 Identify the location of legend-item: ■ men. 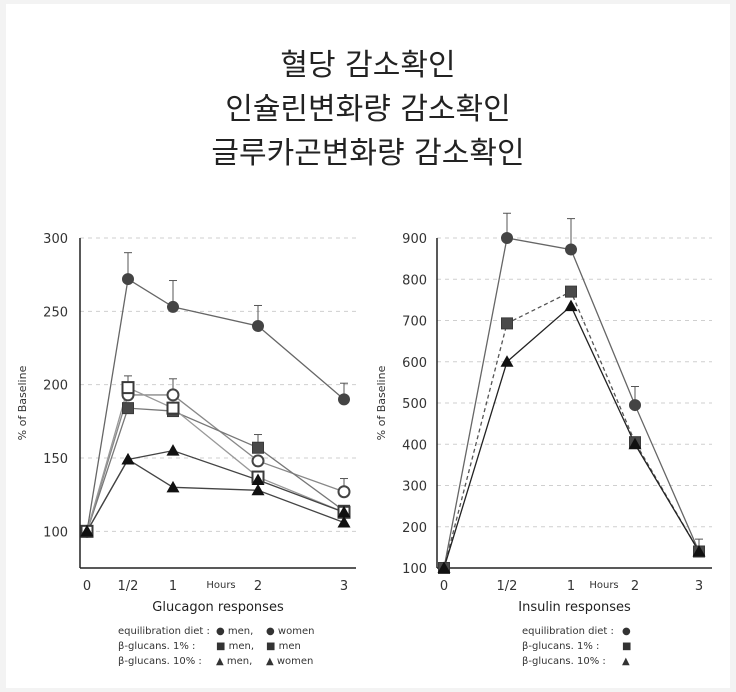
(283, 646).